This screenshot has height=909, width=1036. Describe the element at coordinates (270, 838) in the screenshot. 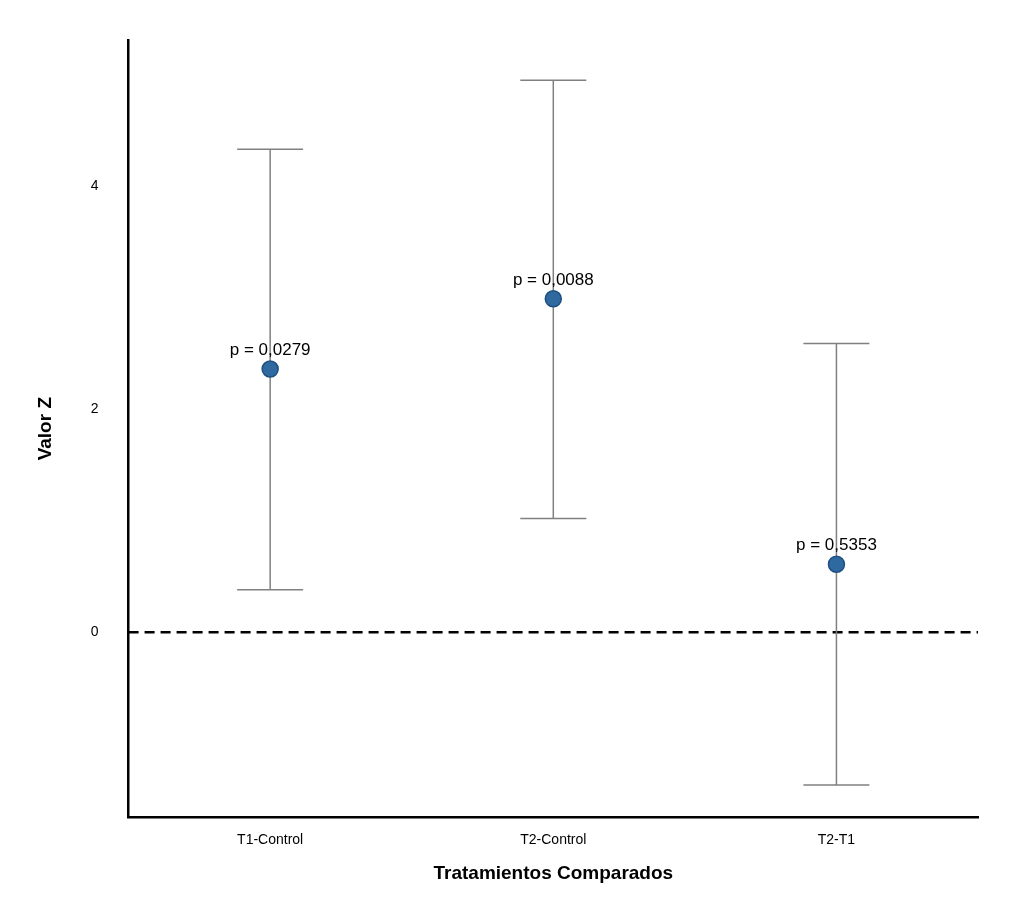

I see `x-tick-label: T1-Control` at that location.